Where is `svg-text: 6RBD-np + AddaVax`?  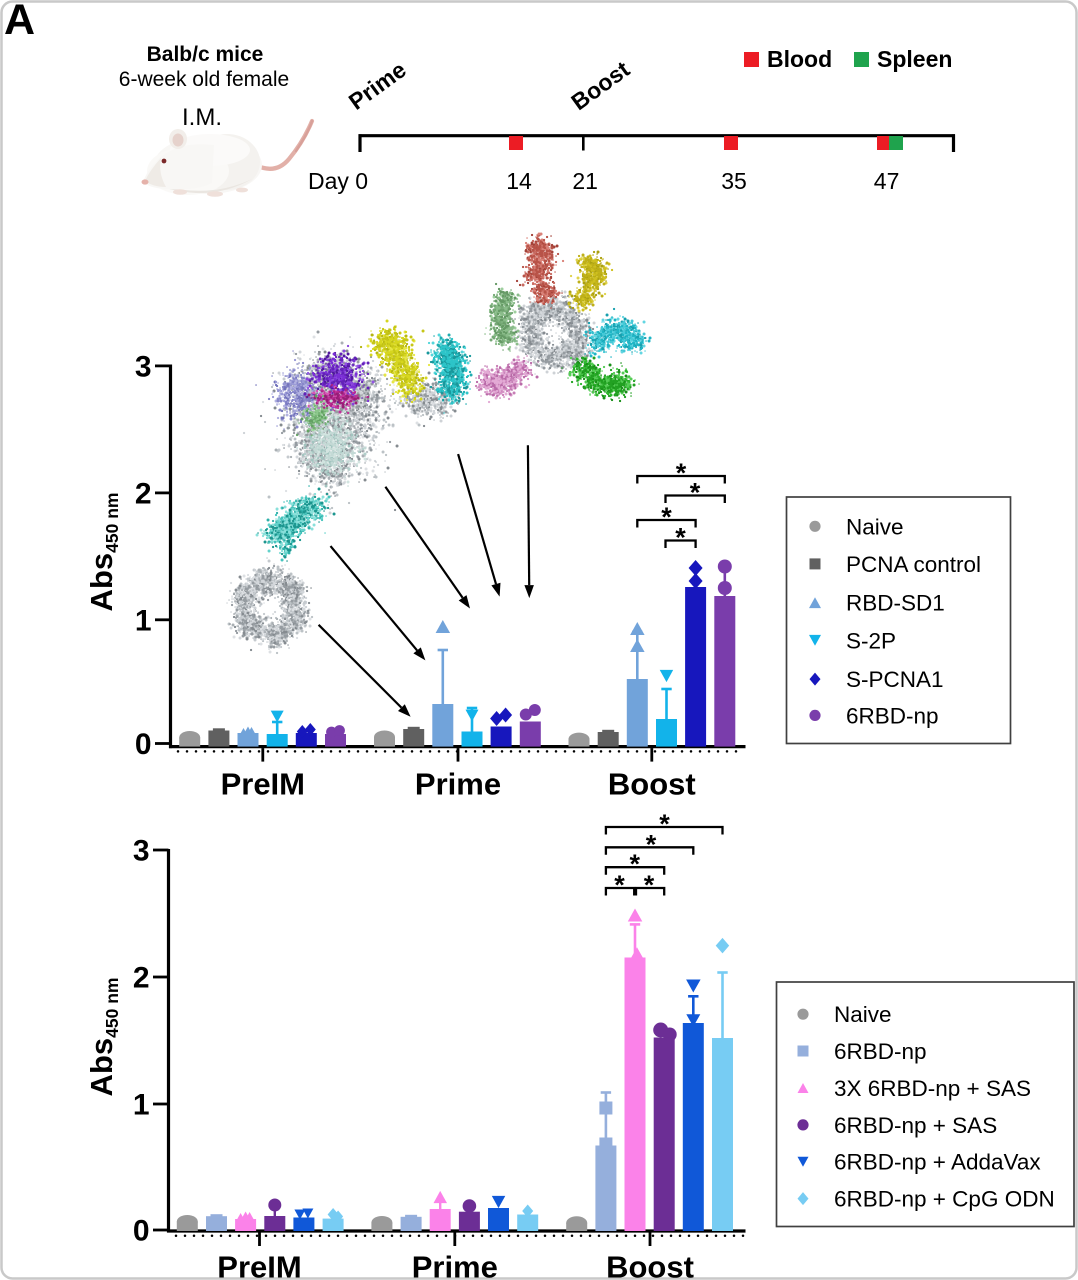 svg-text: 6RBD-np + AddaVax is located at coordinates (937, 1162).